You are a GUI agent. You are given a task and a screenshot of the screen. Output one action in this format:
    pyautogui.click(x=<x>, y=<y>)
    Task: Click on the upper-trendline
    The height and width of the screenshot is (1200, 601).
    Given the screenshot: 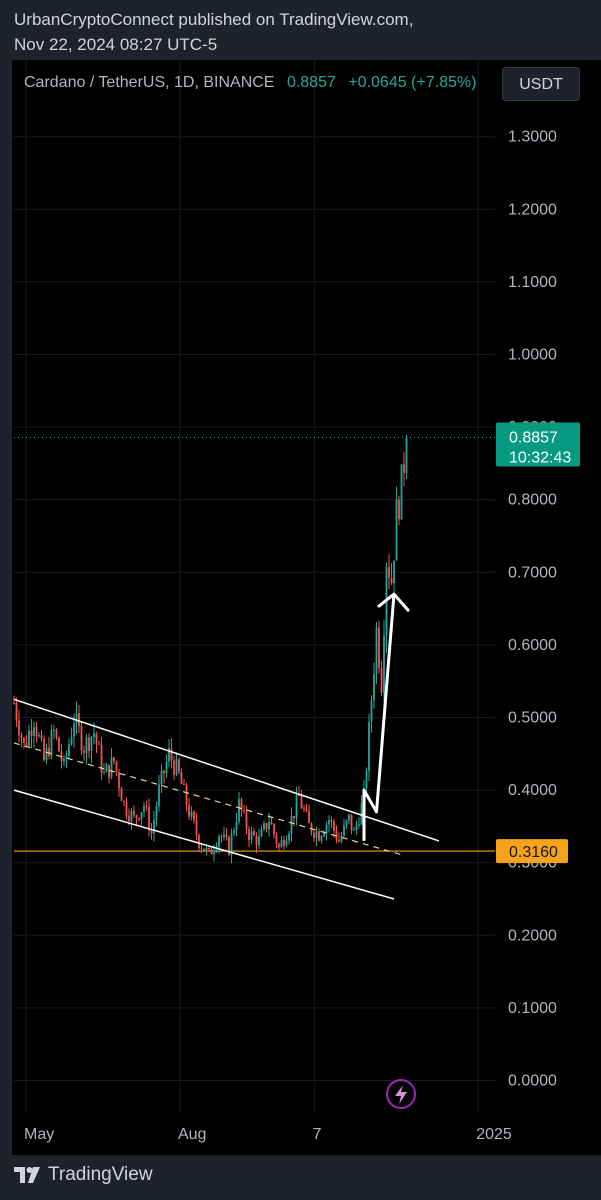 What is the action you would take?
    pyautogui.click(x=226, y=770)
    